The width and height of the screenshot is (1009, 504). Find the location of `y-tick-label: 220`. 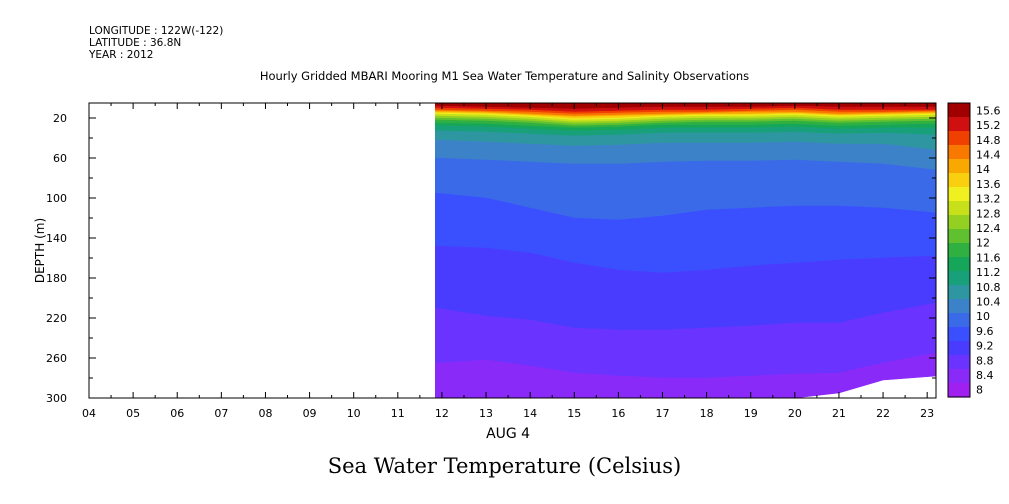

y-tick-label: 220 is located at coordinates (56, 318).